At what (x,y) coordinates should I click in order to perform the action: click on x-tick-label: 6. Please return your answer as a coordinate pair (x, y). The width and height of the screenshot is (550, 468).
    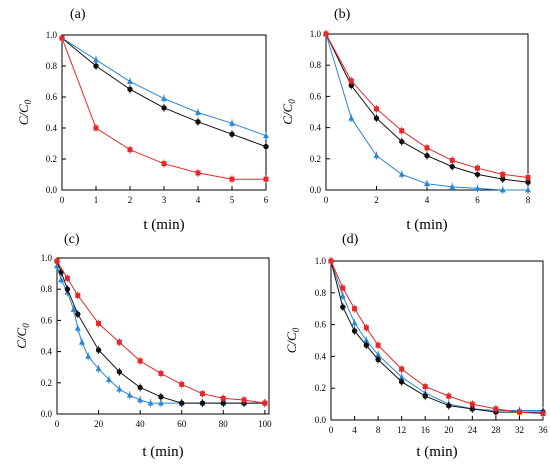
    Looking at the image, I should click on (266, 200).